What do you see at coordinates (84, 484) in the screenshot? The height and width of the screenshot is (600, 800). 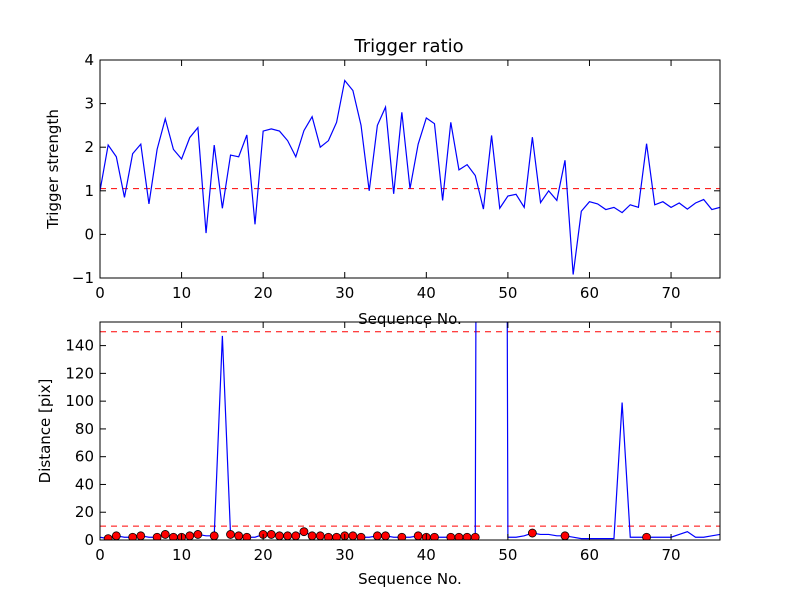 I see `y-tick-label: 40` at bounding box center [84, 484].